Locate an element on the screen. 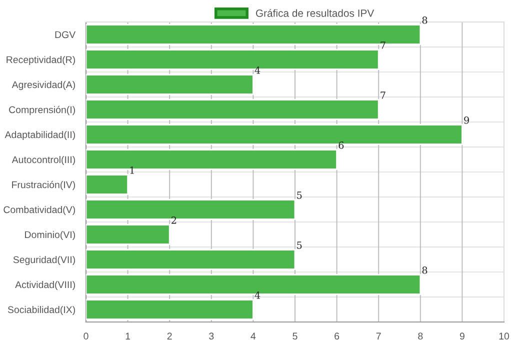 The height and width of the screenshot is (344, 511). data-label: 6 is located at coordinates (341, 145).